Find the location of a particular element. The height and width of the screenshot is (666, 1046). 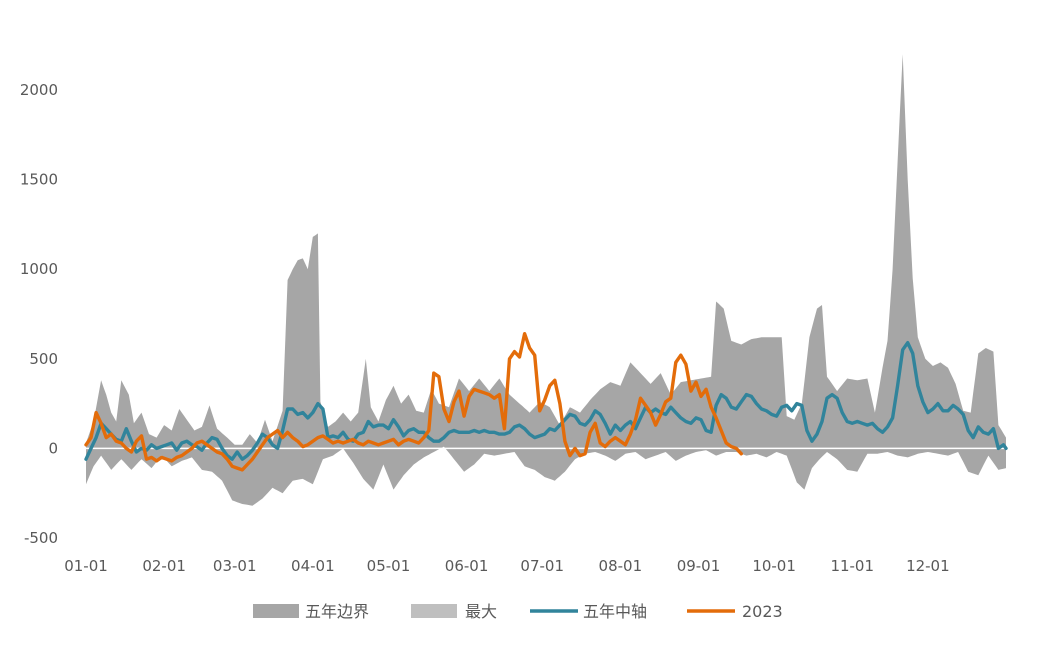

y-tick-label: 1000 is located at coordinates (39, 269).